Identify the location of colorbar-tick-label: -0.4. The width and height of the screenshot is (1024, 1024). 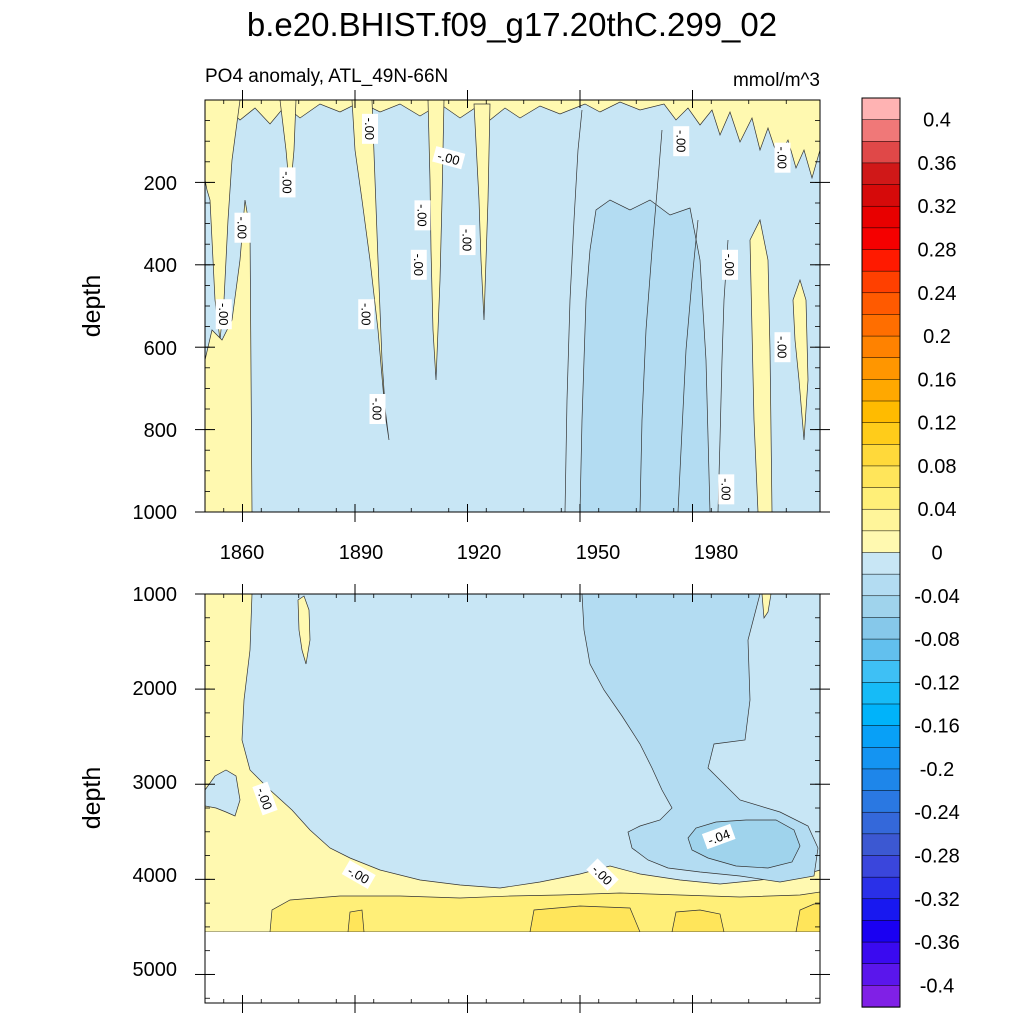
(937, 986).